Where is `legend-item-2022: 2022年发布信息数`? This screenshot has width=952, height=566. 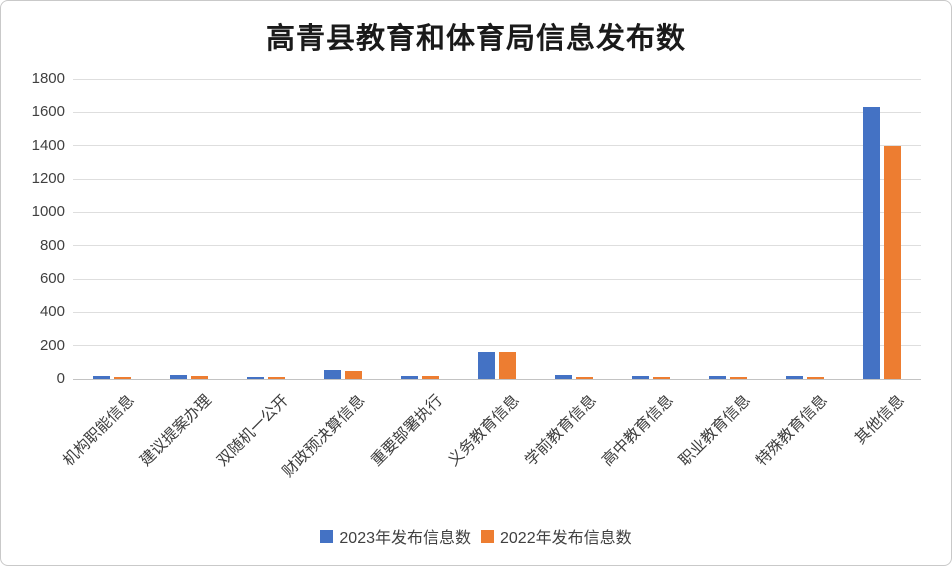 legend-item-2022: 2022年发布信息数 is located at coordinates (556, 536).